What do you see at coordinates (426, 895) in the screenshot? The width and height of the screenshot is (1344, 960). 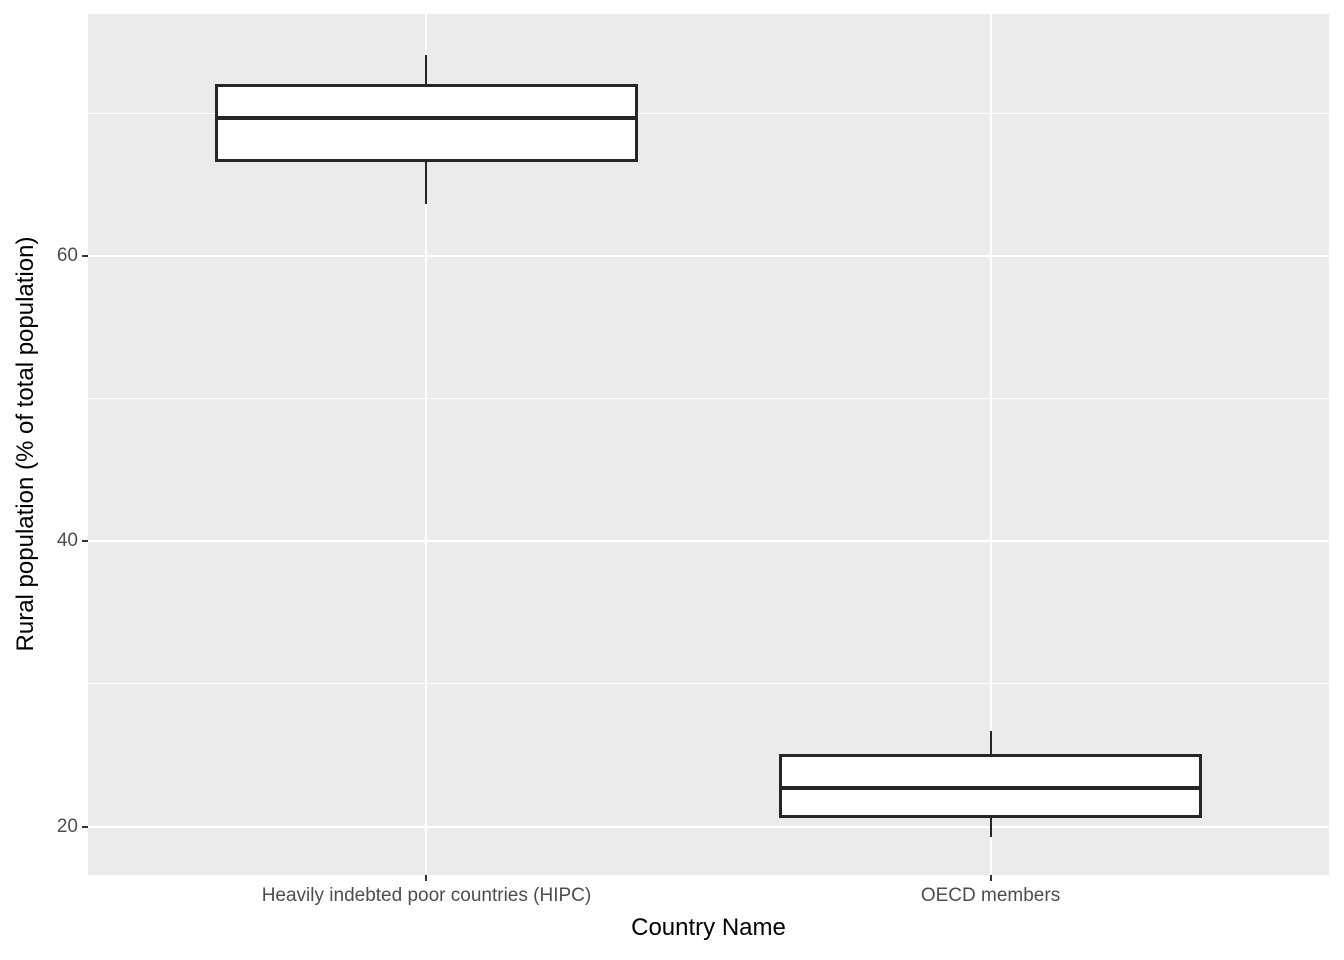 I see `x-axis-tick-label: Heavily indebted poor countries (HIPC)` at bounding box center [426, 895].